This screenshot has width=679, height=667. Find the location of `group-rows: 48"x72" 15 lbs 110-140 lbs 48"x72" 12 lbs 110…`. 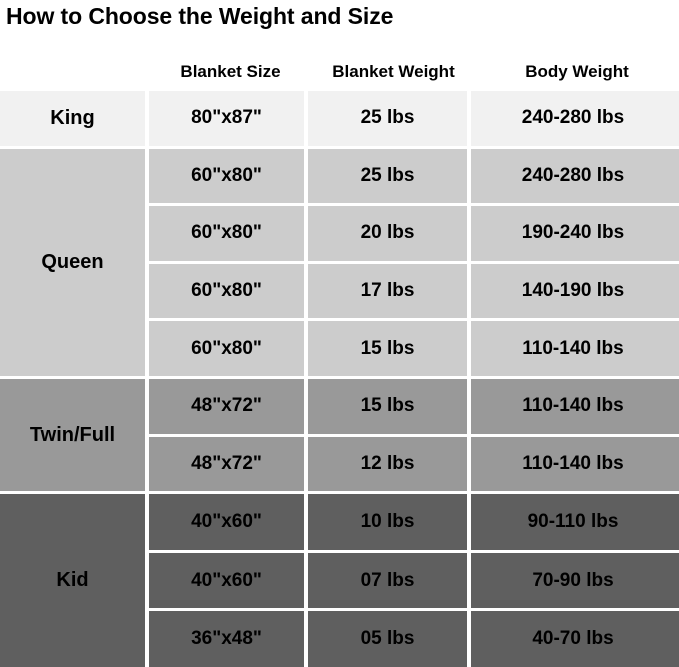

group-rows: 48"x72" 15 lbs 110-140 lbs 48"x72" 12 lbs 110… is located at coordinates (414, 435).